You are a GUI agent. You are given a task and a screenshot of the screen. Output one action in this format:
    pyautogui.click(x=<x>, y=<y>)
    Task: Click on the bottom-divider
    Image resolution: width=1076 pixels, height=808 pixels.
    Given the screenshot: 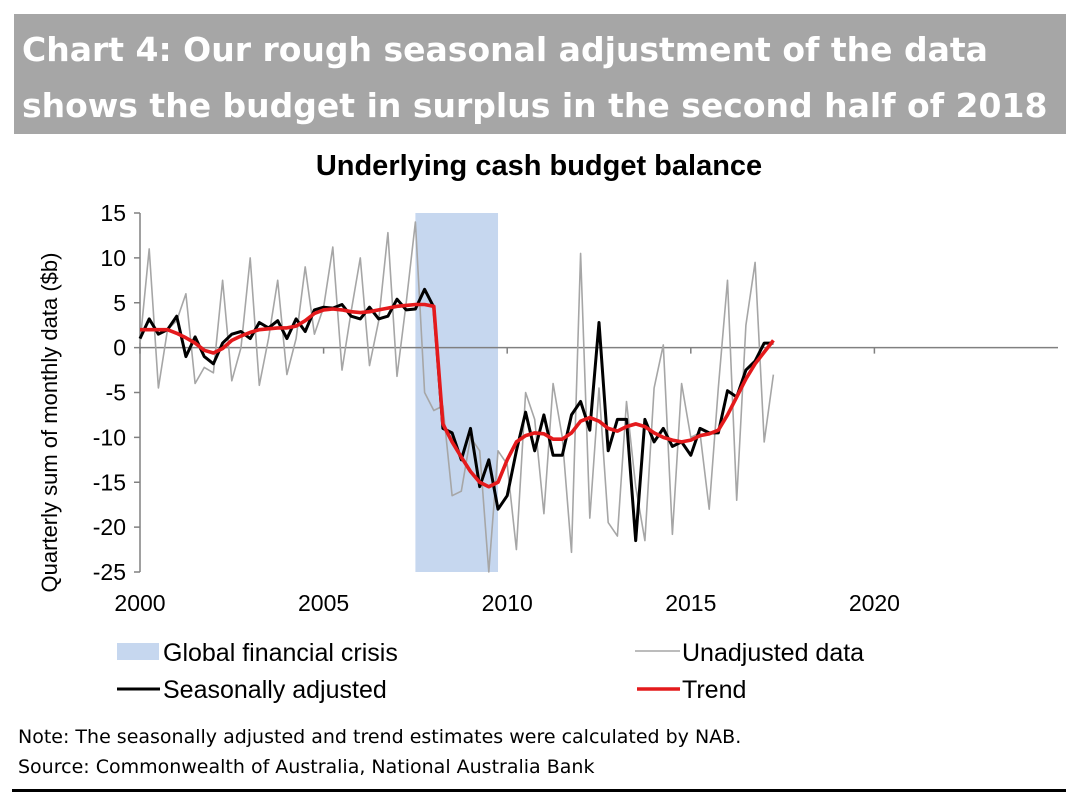 What is the action you would take?
    pyautogui.click(x=539, y=790)
    